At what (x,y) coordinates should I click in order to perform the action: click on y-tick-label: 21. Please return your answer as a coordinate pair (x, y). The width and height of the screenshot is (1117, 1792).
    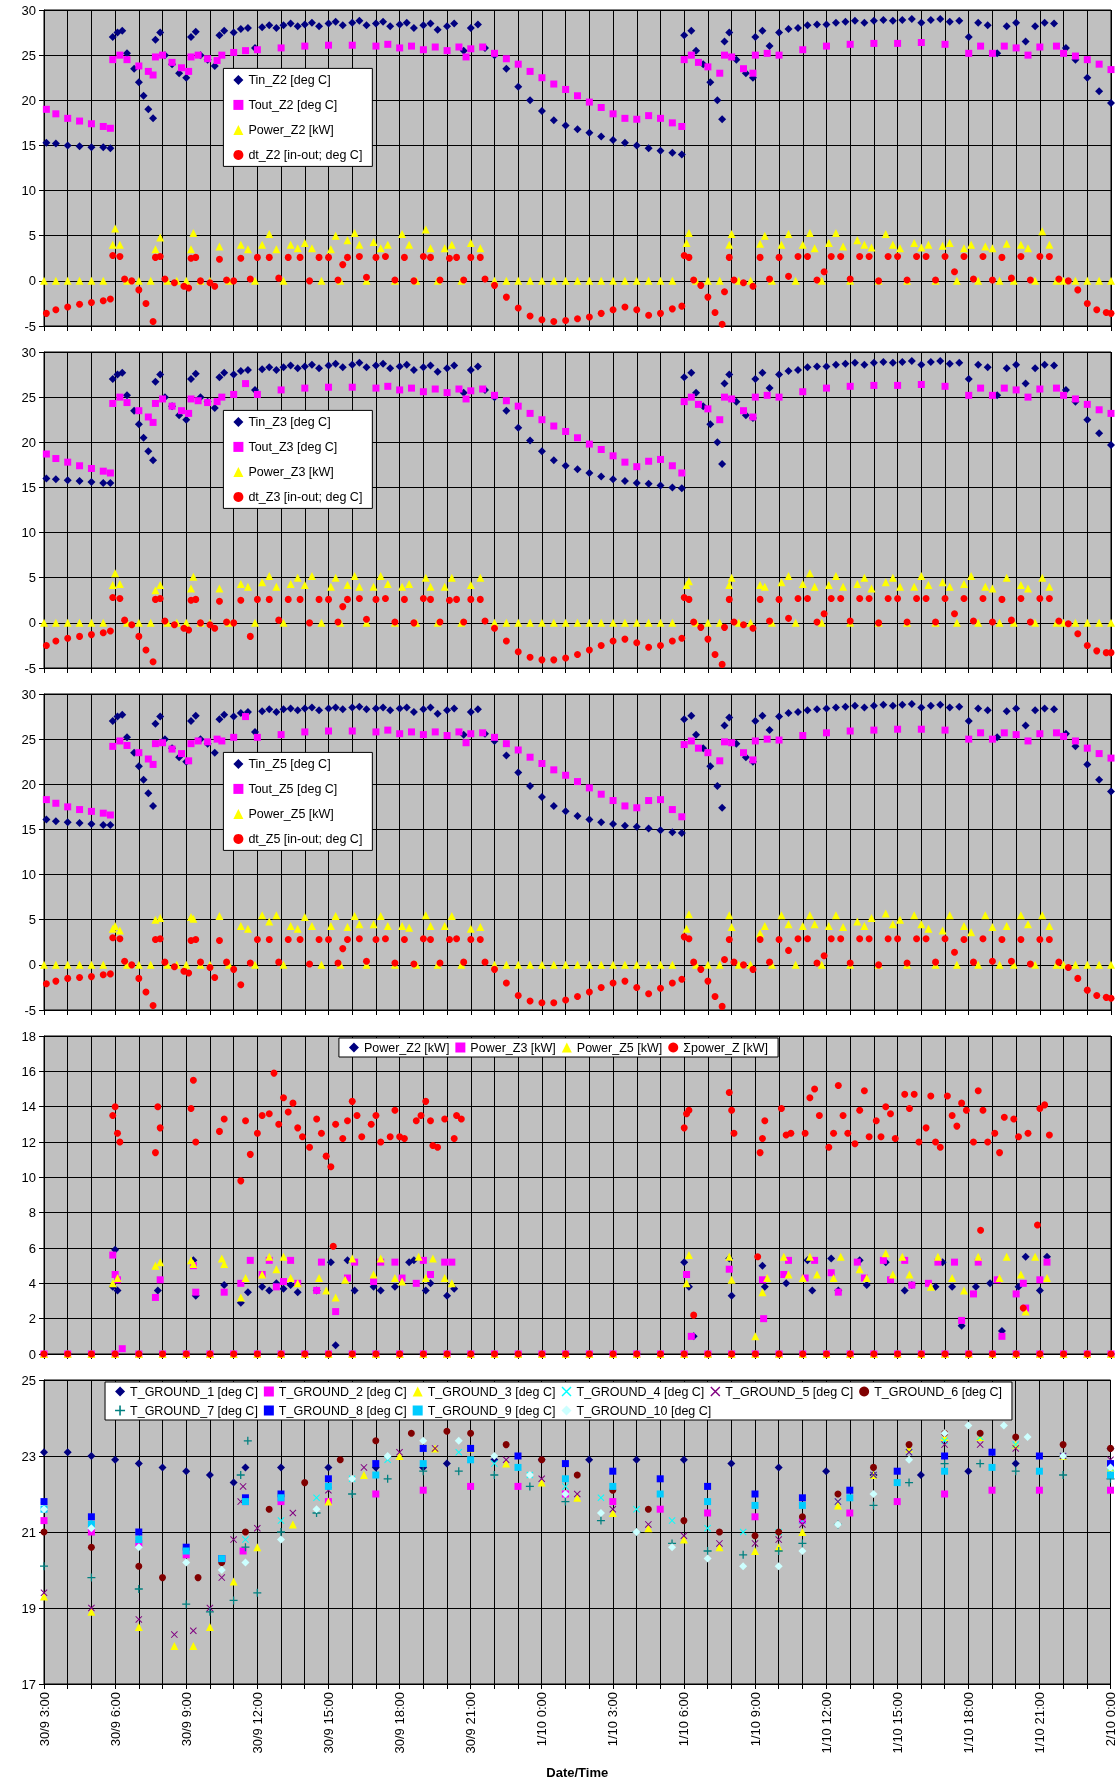
    Looking at the image, I should click on (28, 1532).